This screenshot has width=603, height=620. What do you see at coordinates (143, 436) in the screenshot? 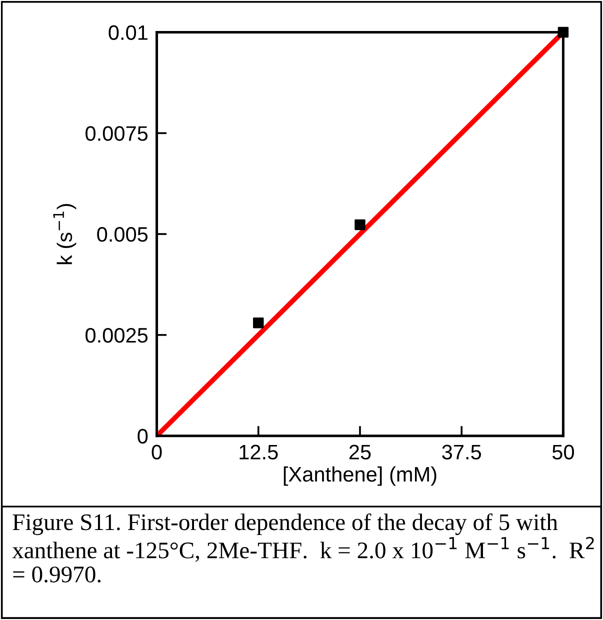
I see `y-tick-label: 0` at bounding box center [143, 436].